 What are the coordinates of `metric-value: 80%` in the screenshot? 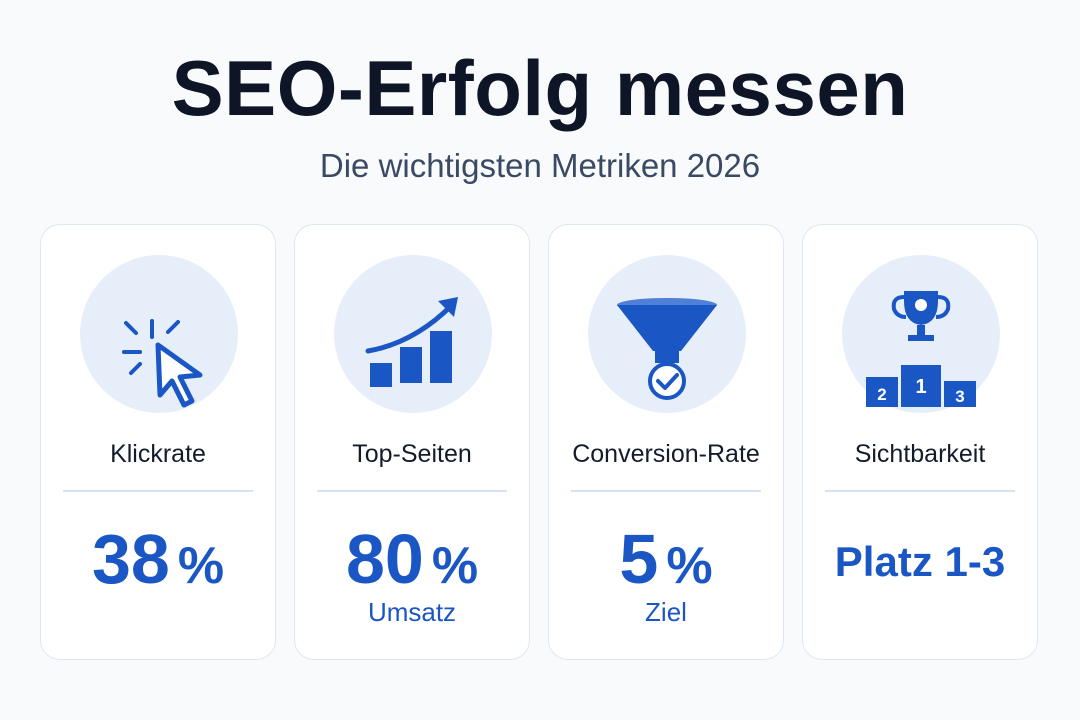 It's located at (412, 569).